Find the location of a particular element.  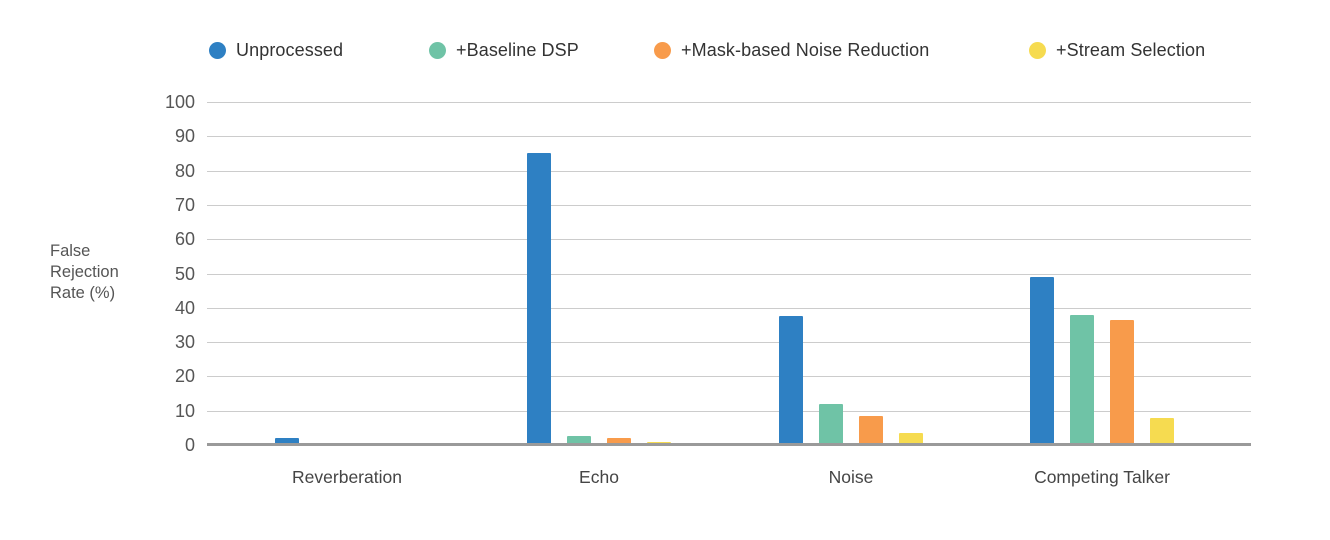

bar-mask-based-noise-reduction-echo is located at coordinates (619, 441).